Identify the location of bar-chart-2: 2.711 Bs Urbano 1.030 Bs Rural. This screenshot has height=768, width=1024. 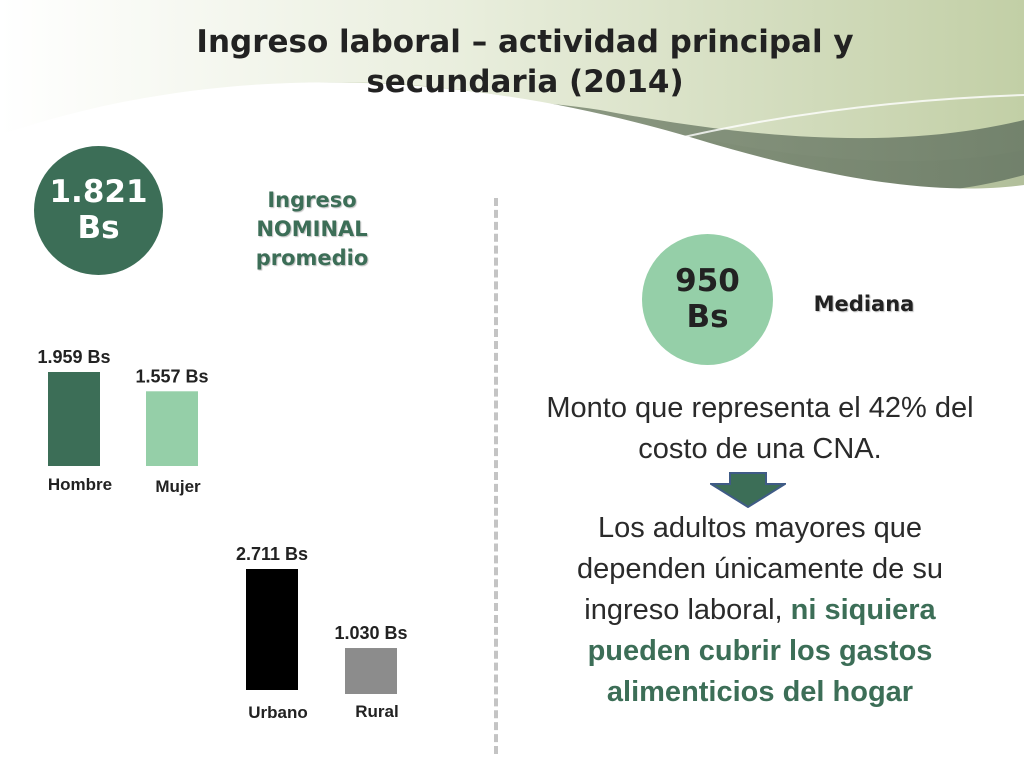
(322, 633).